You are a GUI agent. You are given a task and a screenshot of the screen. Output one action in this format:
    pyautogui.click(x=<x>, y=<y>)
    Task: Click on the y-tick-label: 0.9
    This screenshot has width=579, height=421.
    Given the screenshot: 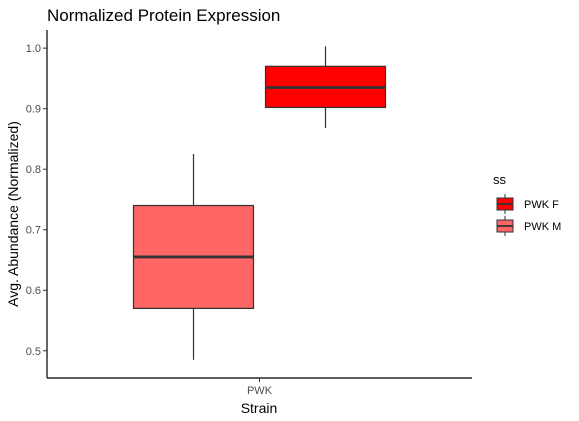 What is the action you would take?
    pyautogui.click(x=33, y=110)
    